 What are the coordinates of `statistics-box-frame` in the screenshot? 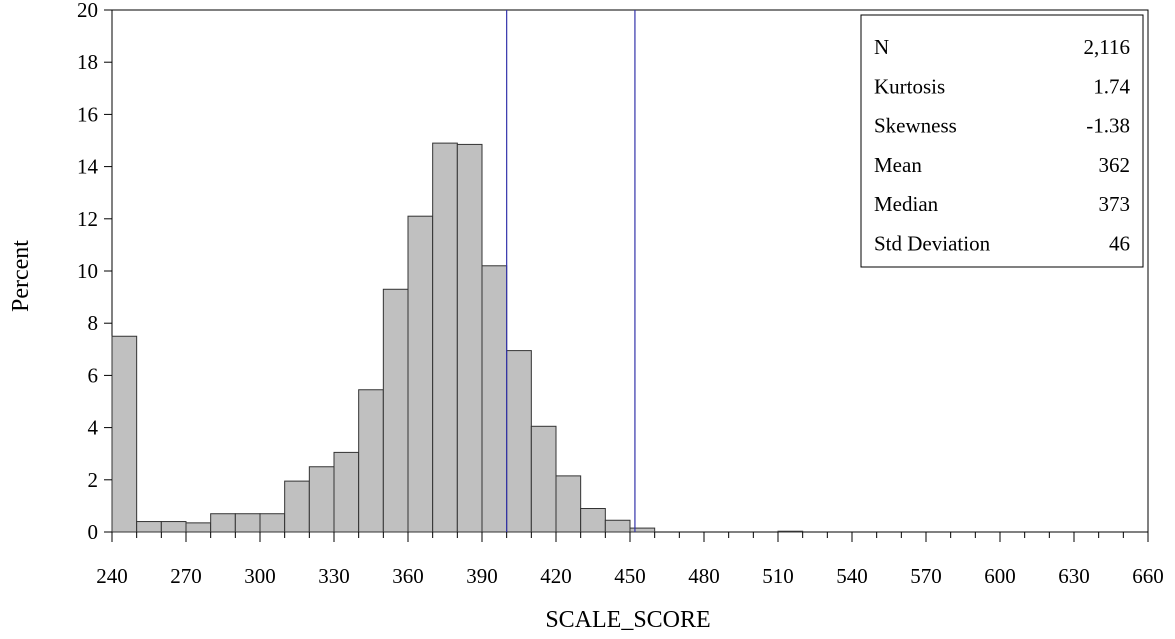 It's located at (1002, 141).